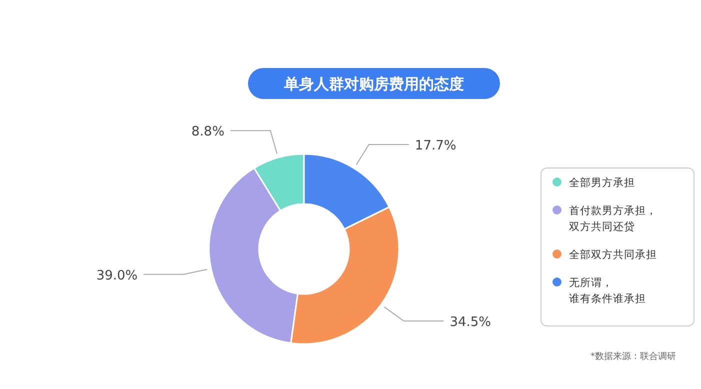 This screenshot has height=389, width=701. What do you see at coordinates (117, 276) in the screenshot?
I see `data-label: 39.0%` at bounding box center [117, 276].